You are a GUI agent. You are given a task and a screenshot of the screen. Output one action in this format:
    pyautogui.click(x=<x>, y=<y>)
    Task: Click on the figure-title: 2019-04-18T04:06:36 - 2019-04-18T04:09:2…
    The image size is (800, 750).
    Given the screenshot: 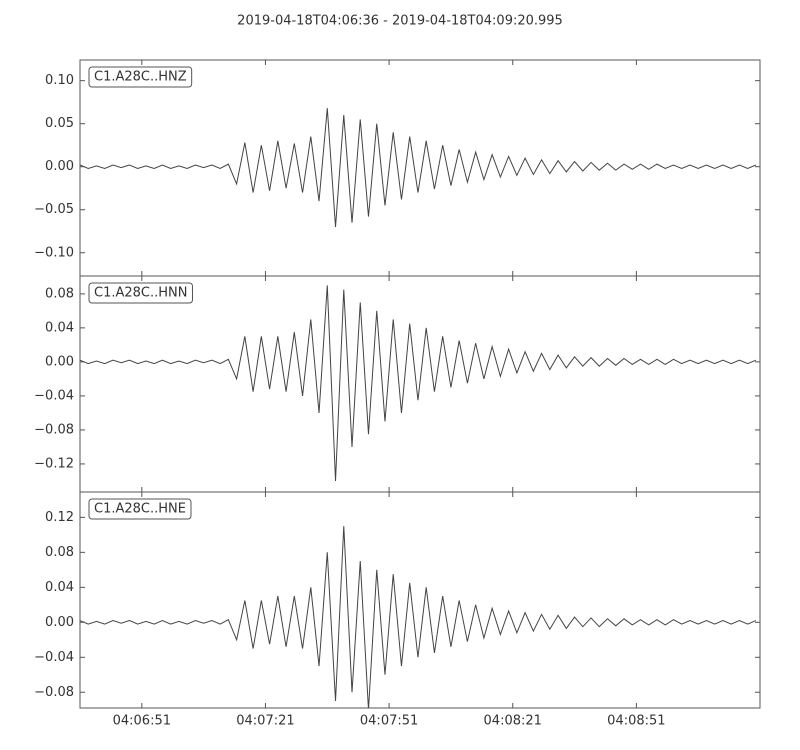 What is the action you would take?
    pyautogui.click(x=400, y=21)
    